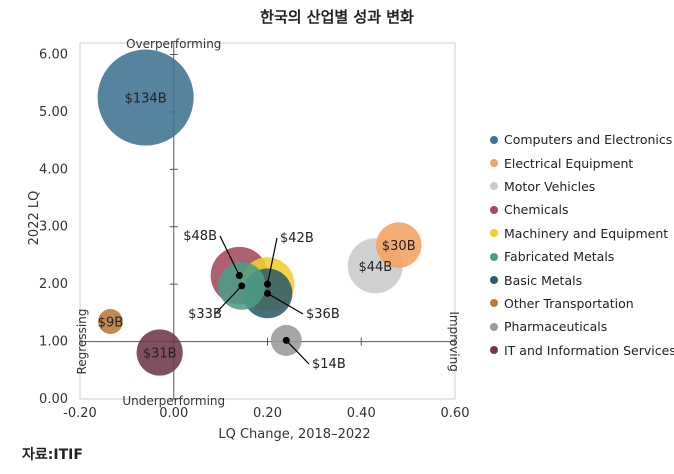 Image resolution: width=674 pixels, height=474 pixels. Describe the element at coordinates (556, 327) in the screenshot. I see `legend-label: Pharmaceuticals` at that location.